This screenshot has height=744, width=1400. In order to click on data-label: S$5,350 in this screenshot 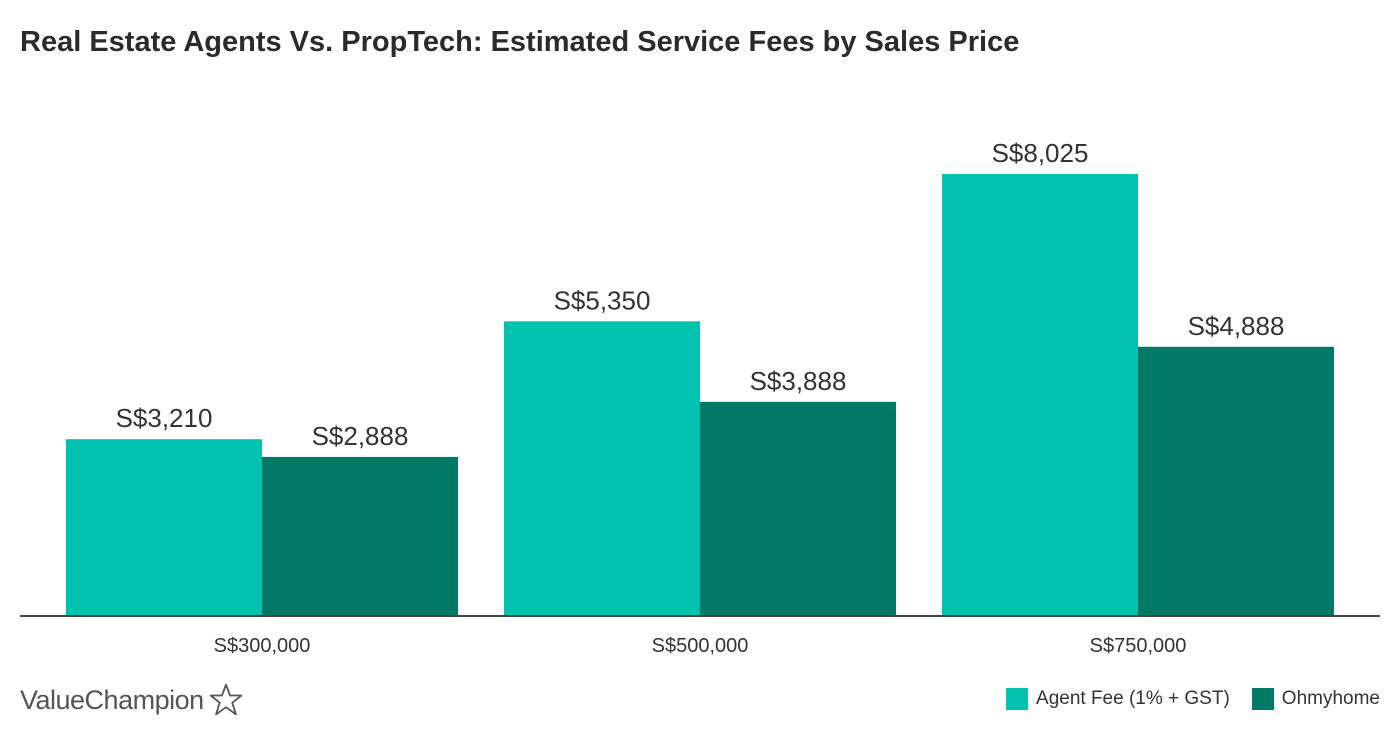, I will do `click(602, 300)`.